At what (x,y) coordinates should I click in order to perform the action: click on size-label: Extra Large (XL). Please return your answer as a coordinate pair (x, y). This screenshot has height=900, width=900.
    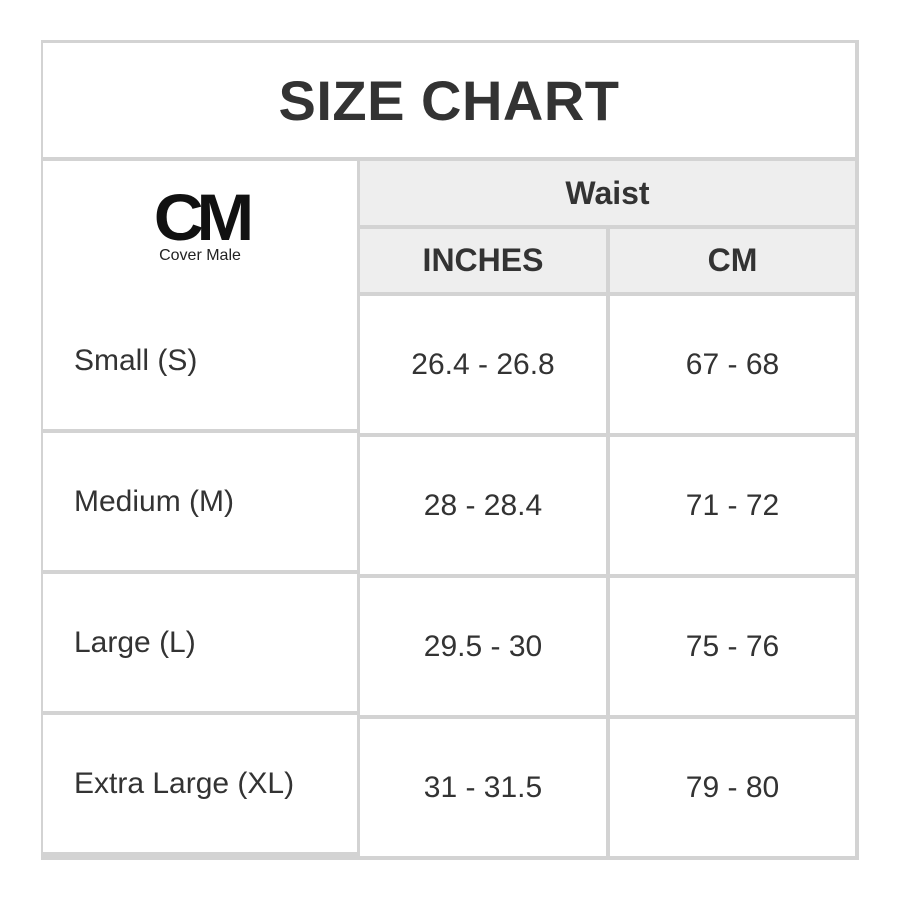
    Looking at the image, I should click on (200, 783).